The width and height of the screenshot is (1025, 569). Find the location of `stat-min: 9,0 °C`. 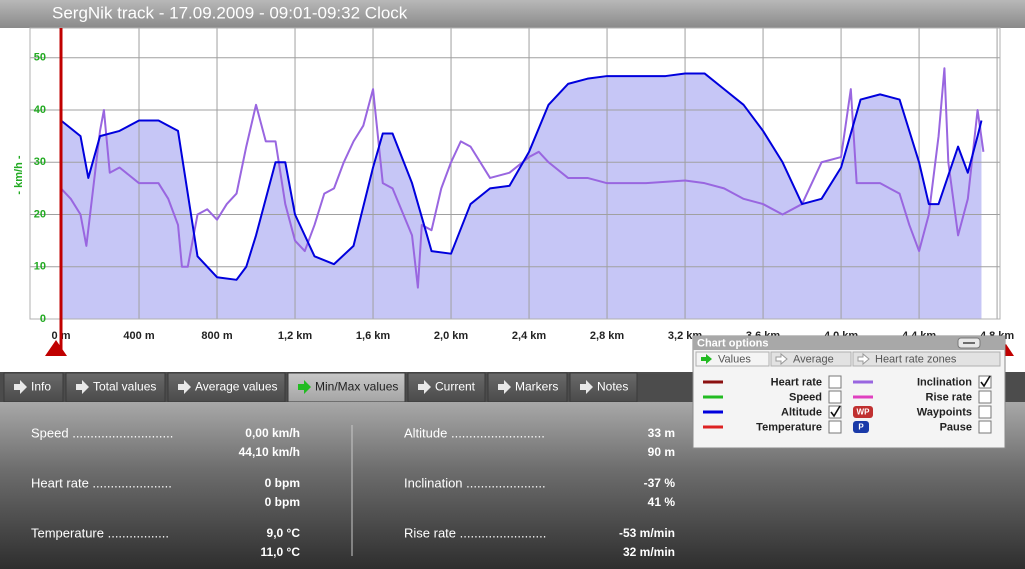

stat-min: 9,0 °C is located at coordinates (284, 533).